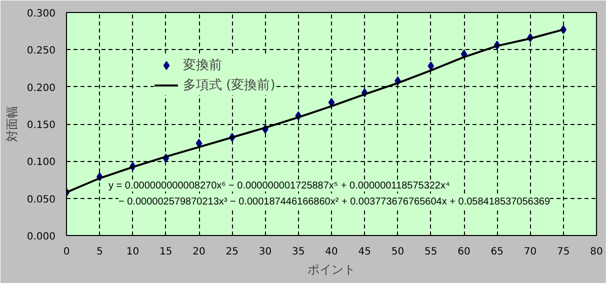 The width and height of the screenshot is (608, 285). Describe the element at coordinates (331, 252) in the screenshot. I see `x-tick-label: 40` at that location.